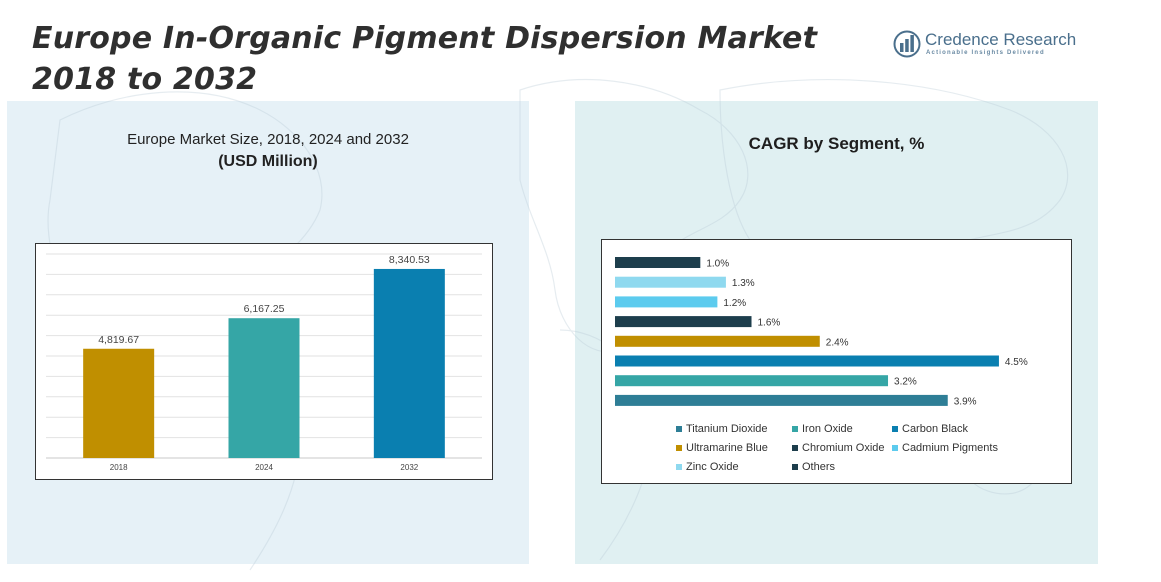 The height and width of the screenshot is (582, 1161). I want to click on legend-item-carbon-black: Carbon Black, so click(930, 429).